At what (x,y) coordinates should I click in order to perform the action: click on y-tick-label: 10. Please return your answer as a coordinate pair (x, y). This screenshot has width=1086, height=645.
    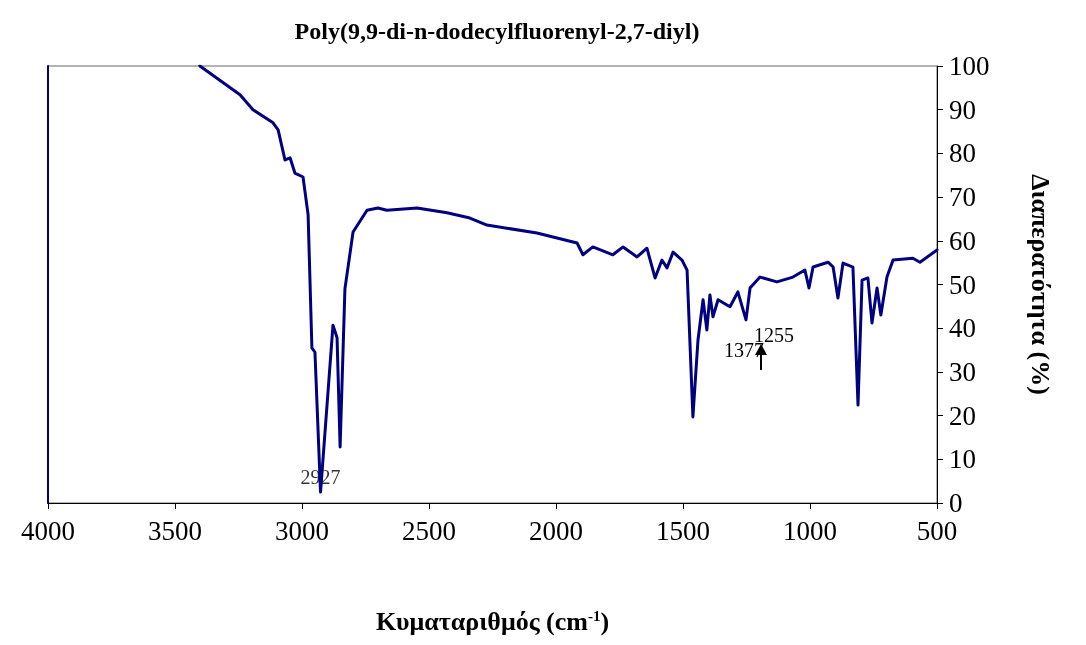
    Looking at the image, I should click on (962, 459).